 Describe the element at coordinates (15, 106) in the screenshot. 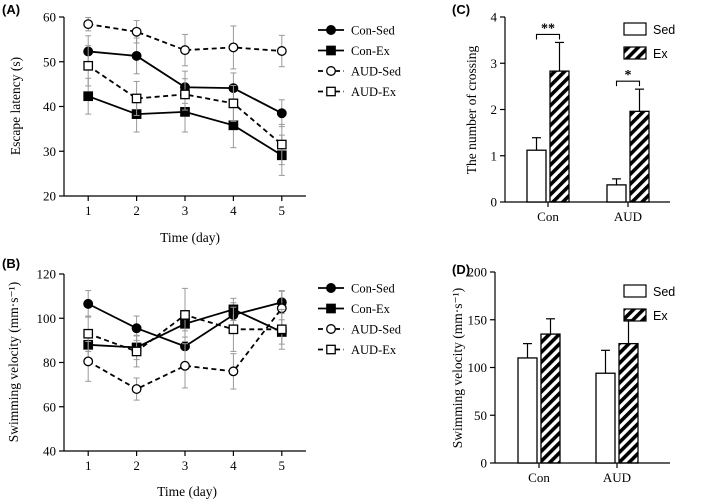

I see `panel-a-y-axis-title: Escape latency (s)` at that location.